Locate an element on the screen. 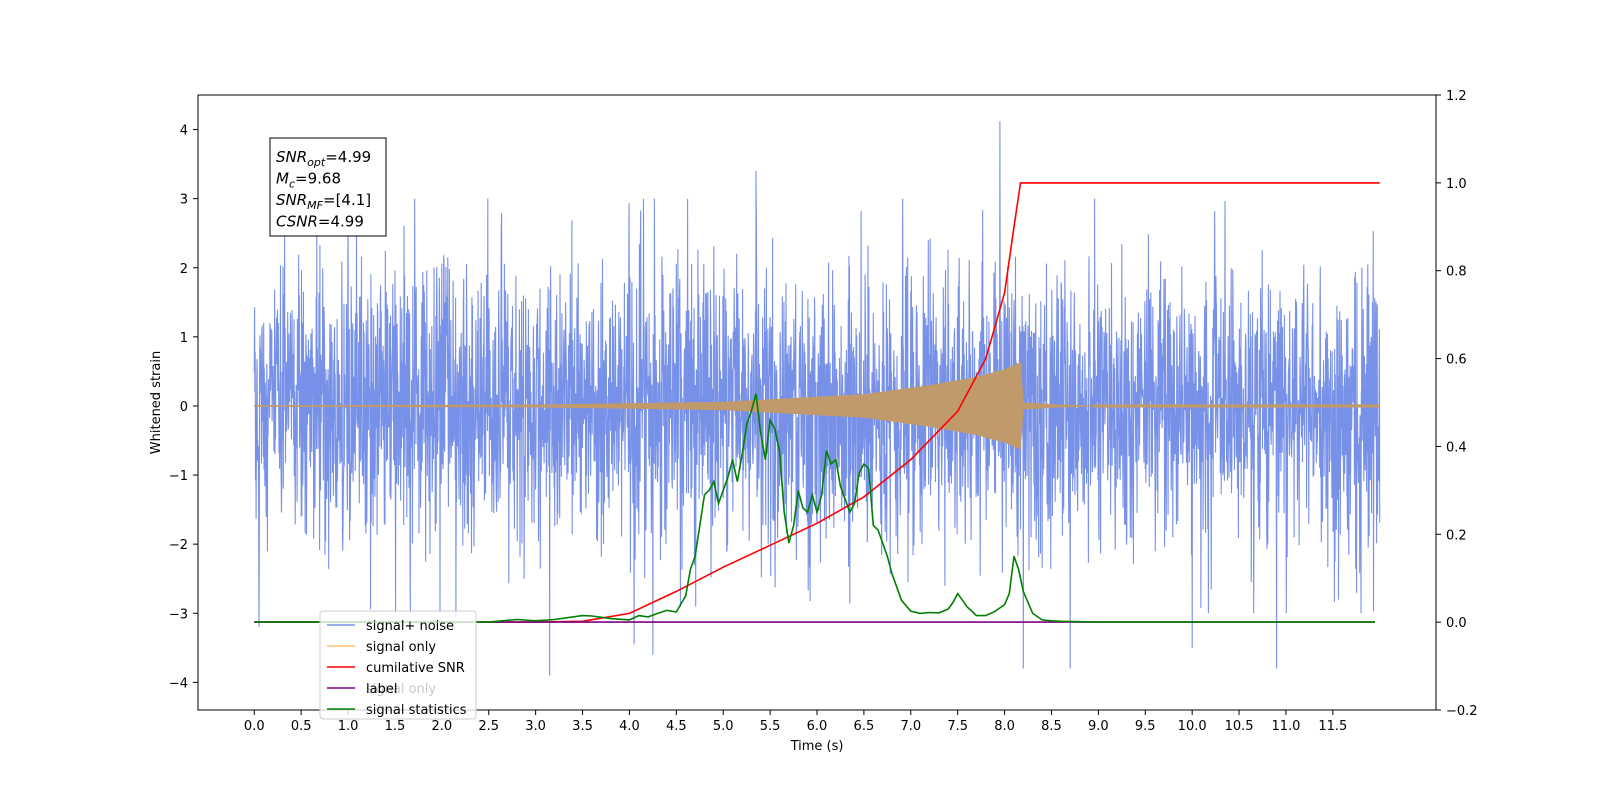  x-tick-label: 9.5 is located at coordinates (1145, 726).